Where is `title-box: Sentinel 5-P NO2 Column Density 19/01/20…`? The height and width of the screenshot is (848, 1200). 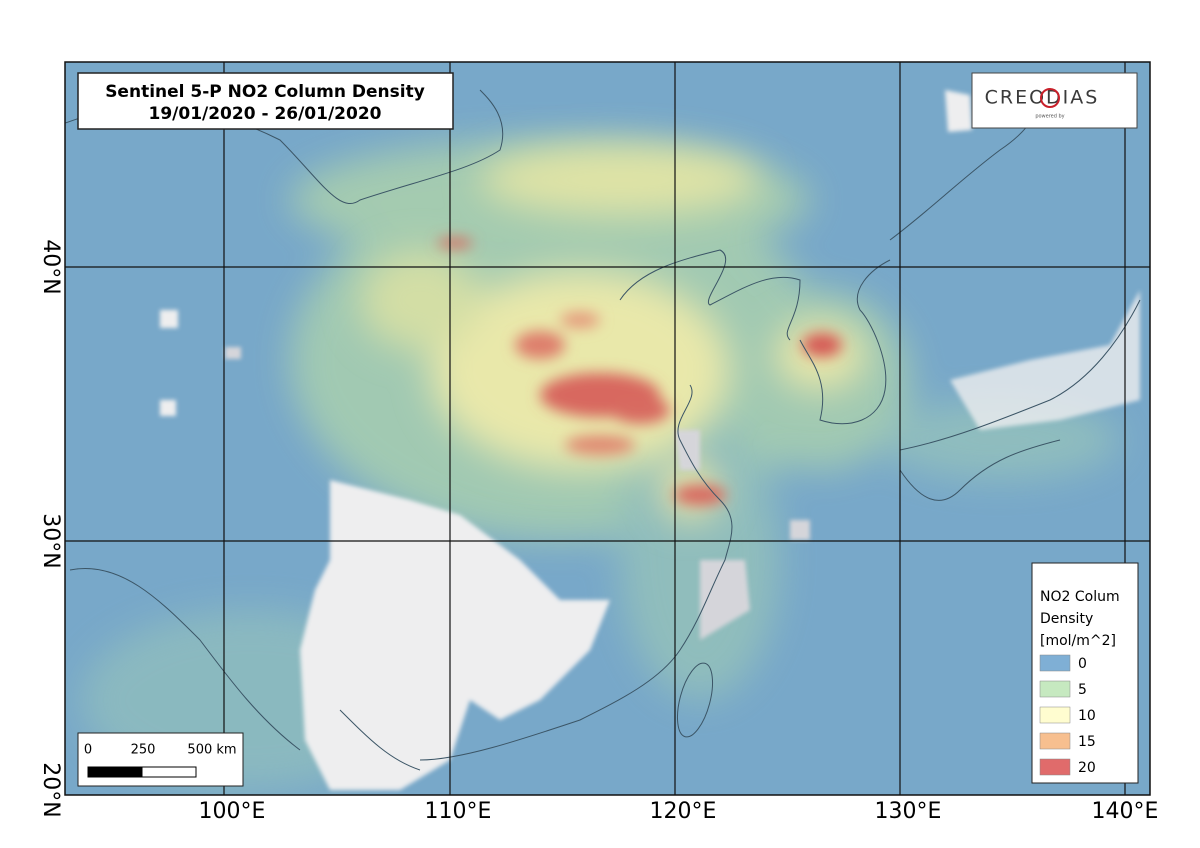
title-box: Sentinel 5-P NO2 Column Density 19/01/20… is located at coordinates (265, 101).